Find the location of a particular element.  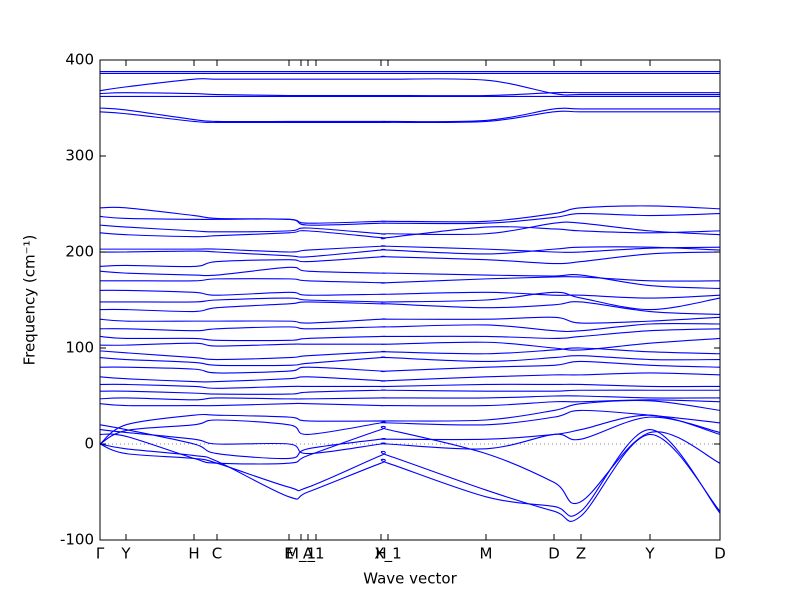

y-tick-label: 200 is located at coordinates (79, 252).